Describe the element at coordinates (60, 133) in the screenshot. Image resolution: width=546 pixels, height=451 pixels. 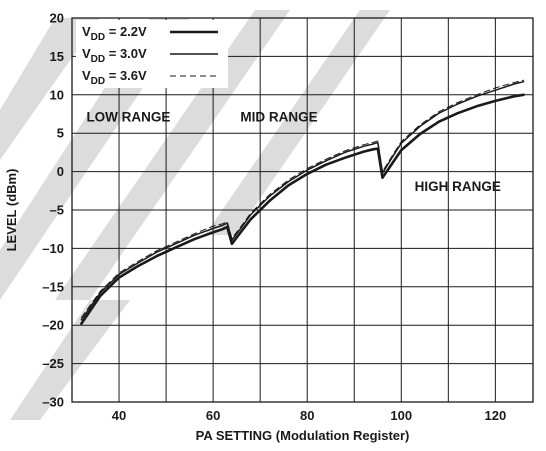
I see `y-tick-label: 5` at that location.